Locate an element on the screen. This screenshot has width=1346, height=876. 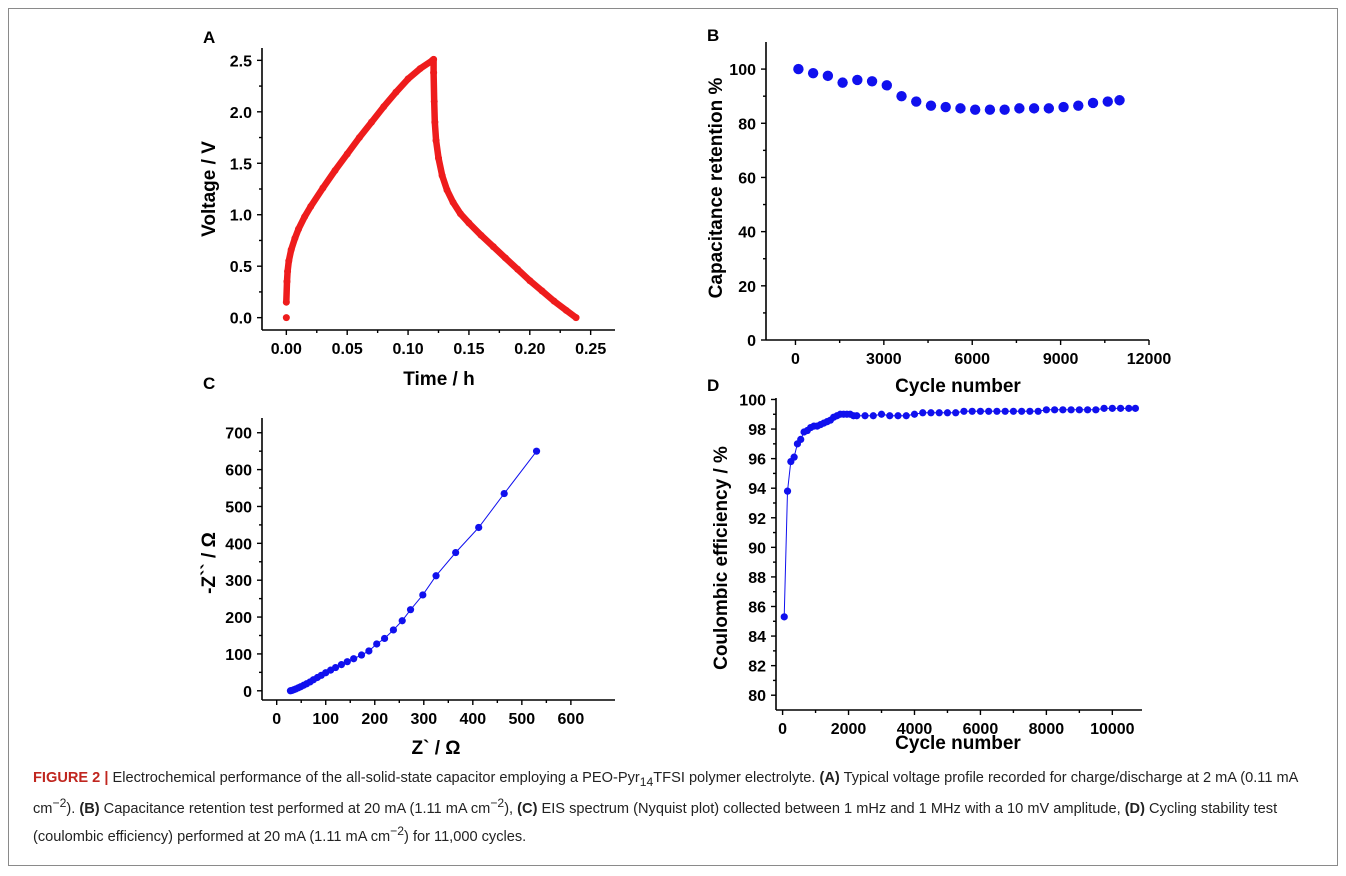
x-tick-label: 400 is located at coordinates (472, 719).